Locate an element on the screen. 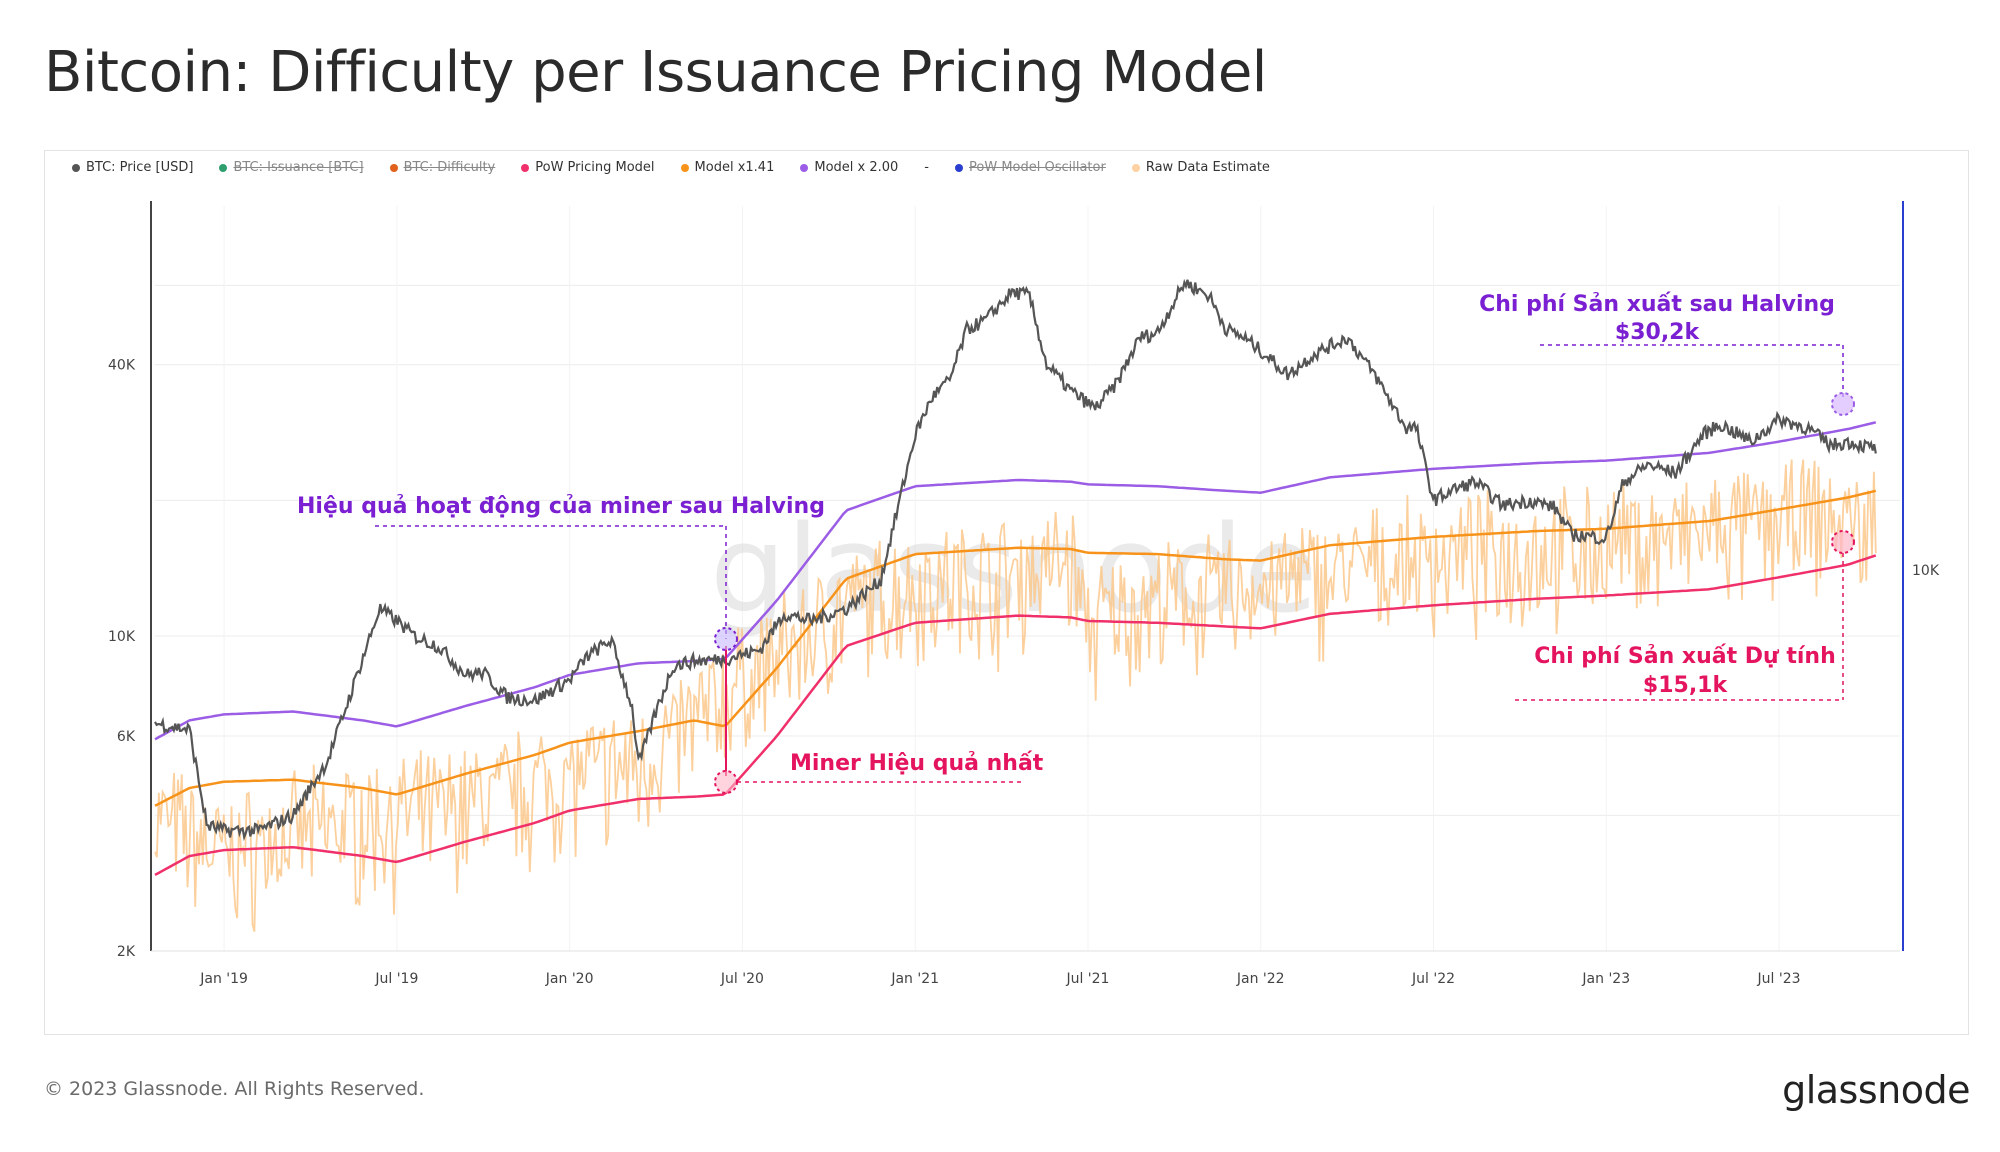 The height and width of the screenshot is (1152, 2000). halving-marker-purple is located at coordinates (726, 639).